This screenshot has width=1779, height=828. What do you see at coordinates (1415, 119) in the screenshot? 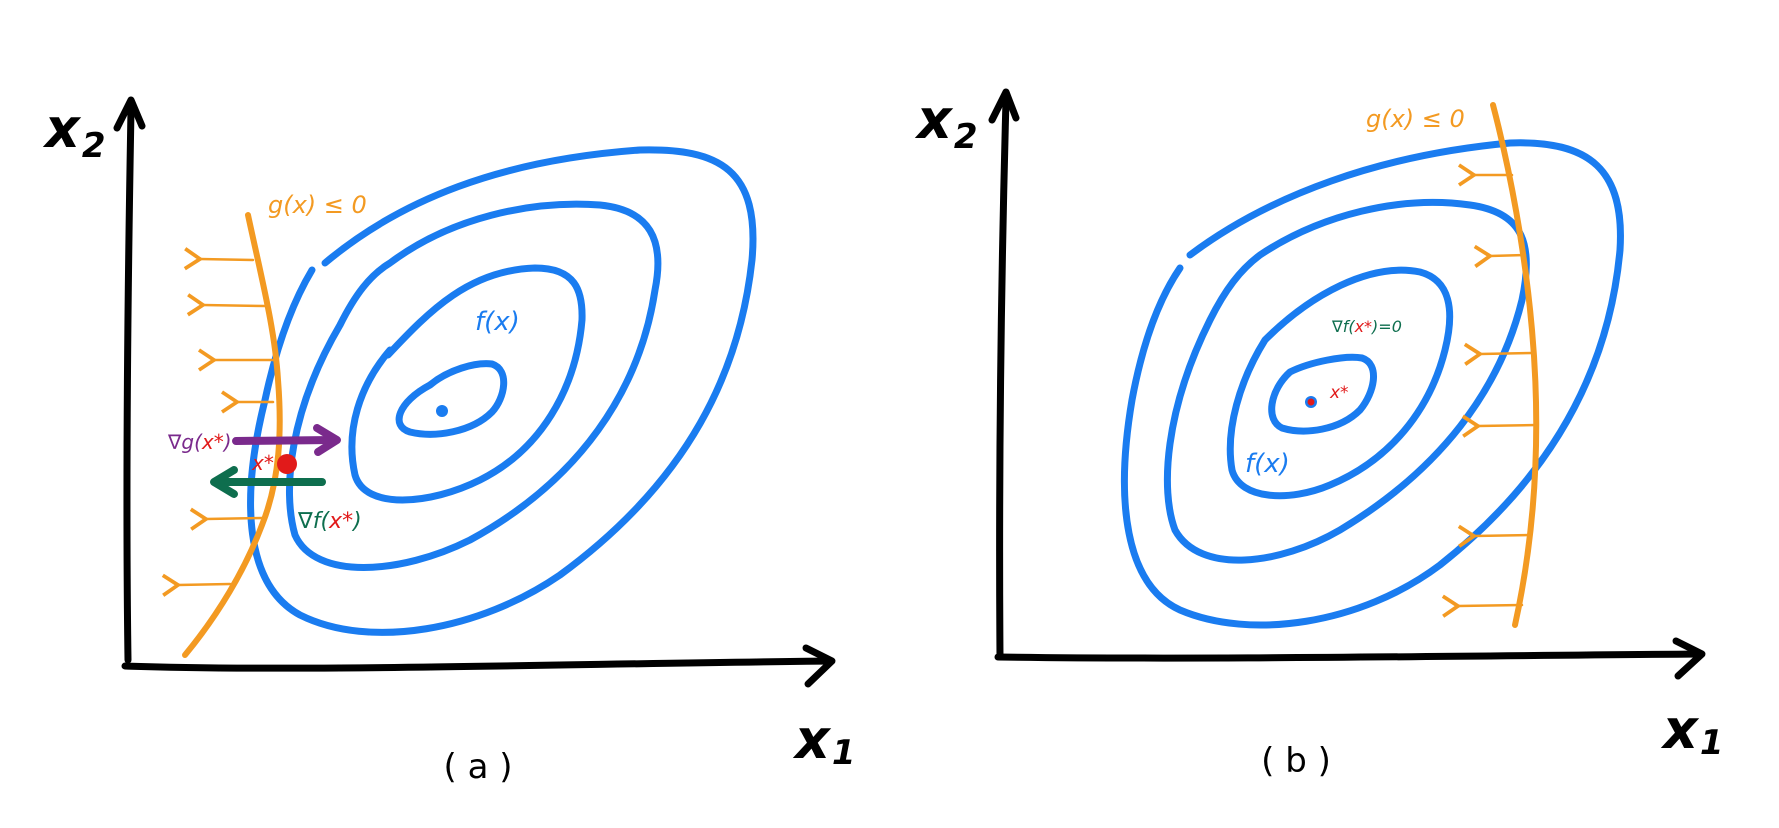
I see `panel-b-constraint-label: g(x) ≤ 0` at bounding box center [1415, 119].